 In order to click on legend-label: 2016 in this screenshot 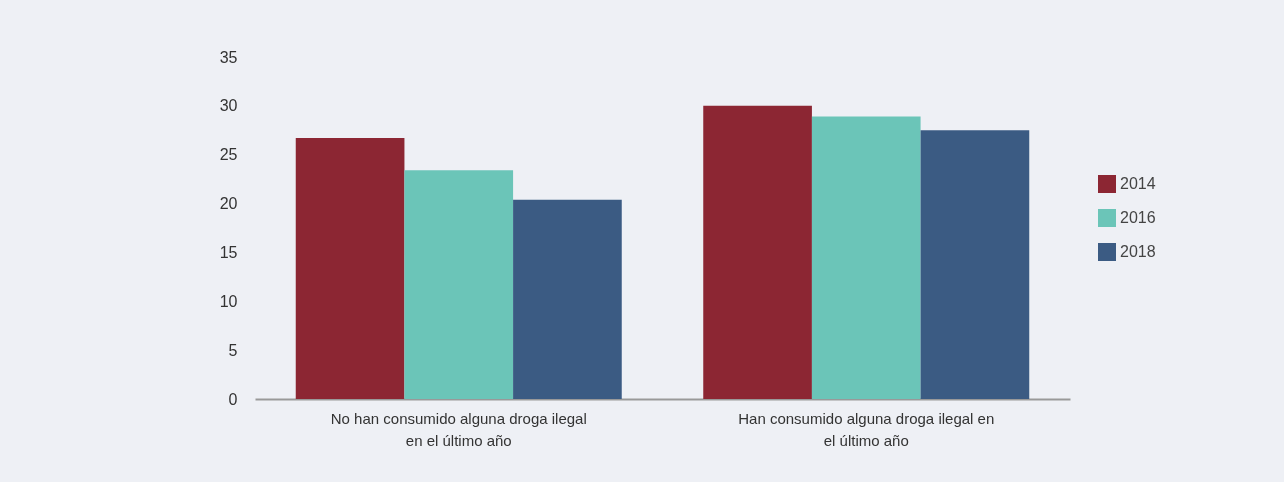, I will do `click(1138, 217)`.